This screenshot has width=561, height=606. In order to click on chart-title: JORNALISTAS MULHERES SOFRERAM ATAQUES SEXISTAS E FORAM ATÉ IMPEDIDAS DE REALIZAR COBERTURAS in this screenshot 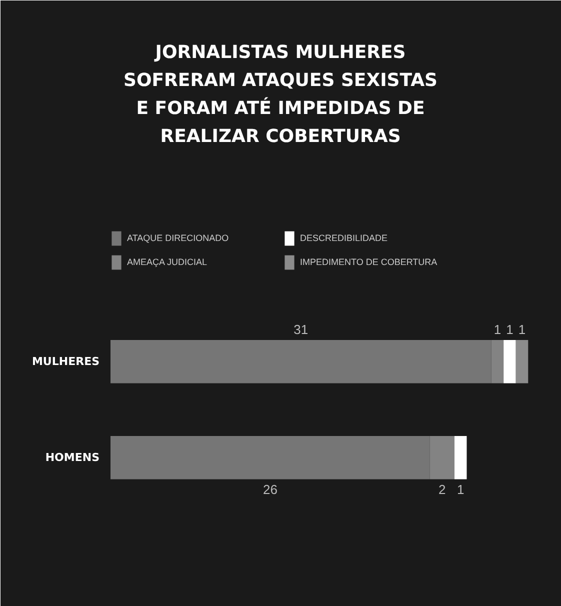, I will do `click(280, 94)`.